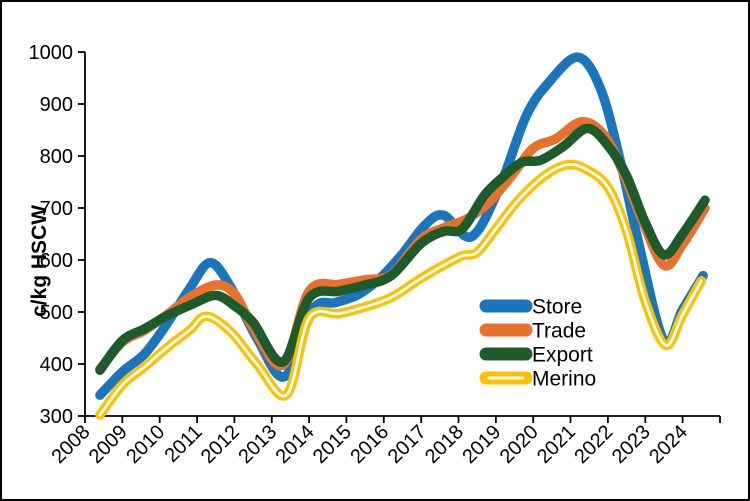  Describe the element at coordinates (562, 355) in the screenshot. I see `legend-label-export: Export` at that location.